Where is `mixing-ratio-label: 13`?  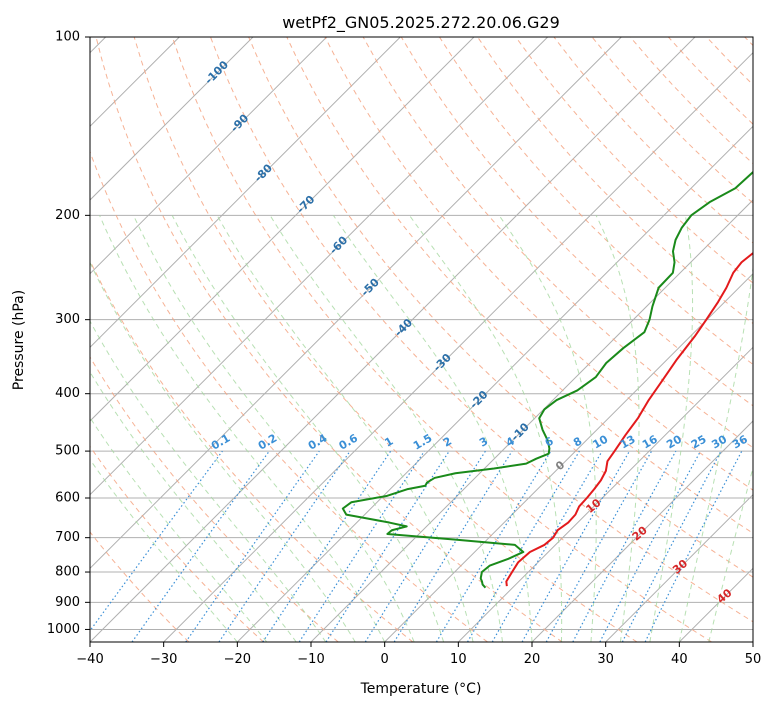 mixing-ratio-label: 13 is located at coordinates (628, 442).